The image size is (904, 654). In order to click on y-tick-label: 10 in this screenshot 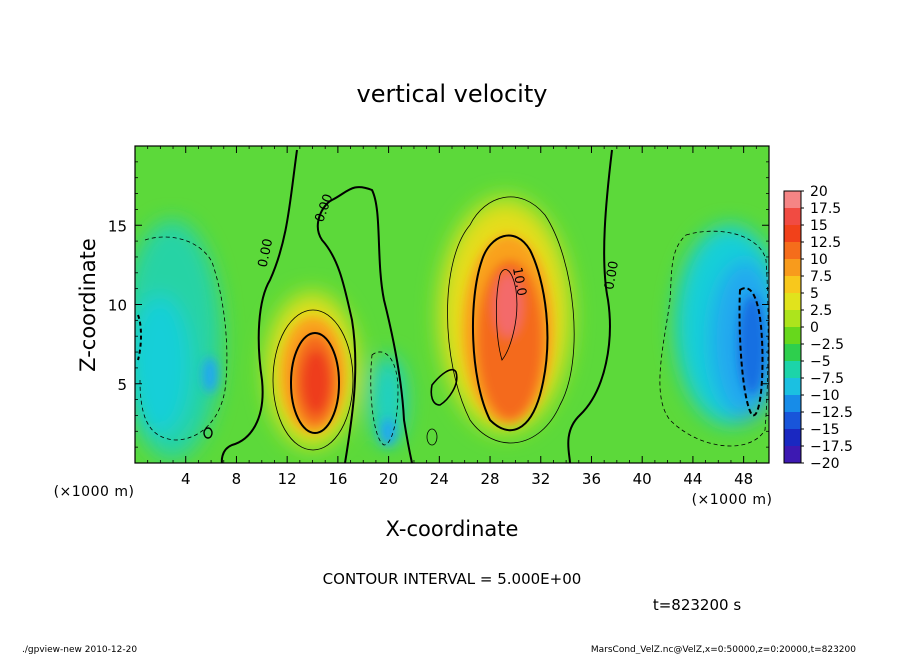, I will do `click(117, 306)`.